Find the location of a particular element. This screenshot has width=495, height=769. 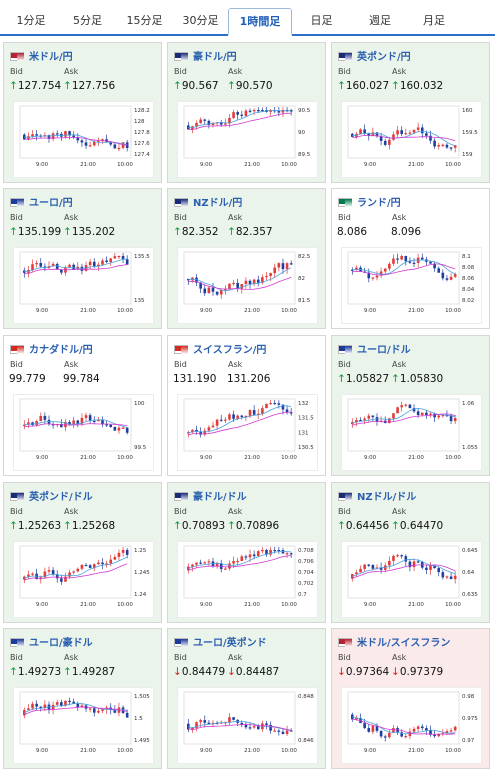

mini-chart: 1.505 1.5 1.495 9:00 21:00 10:00 is located at coordinates (83, 725).